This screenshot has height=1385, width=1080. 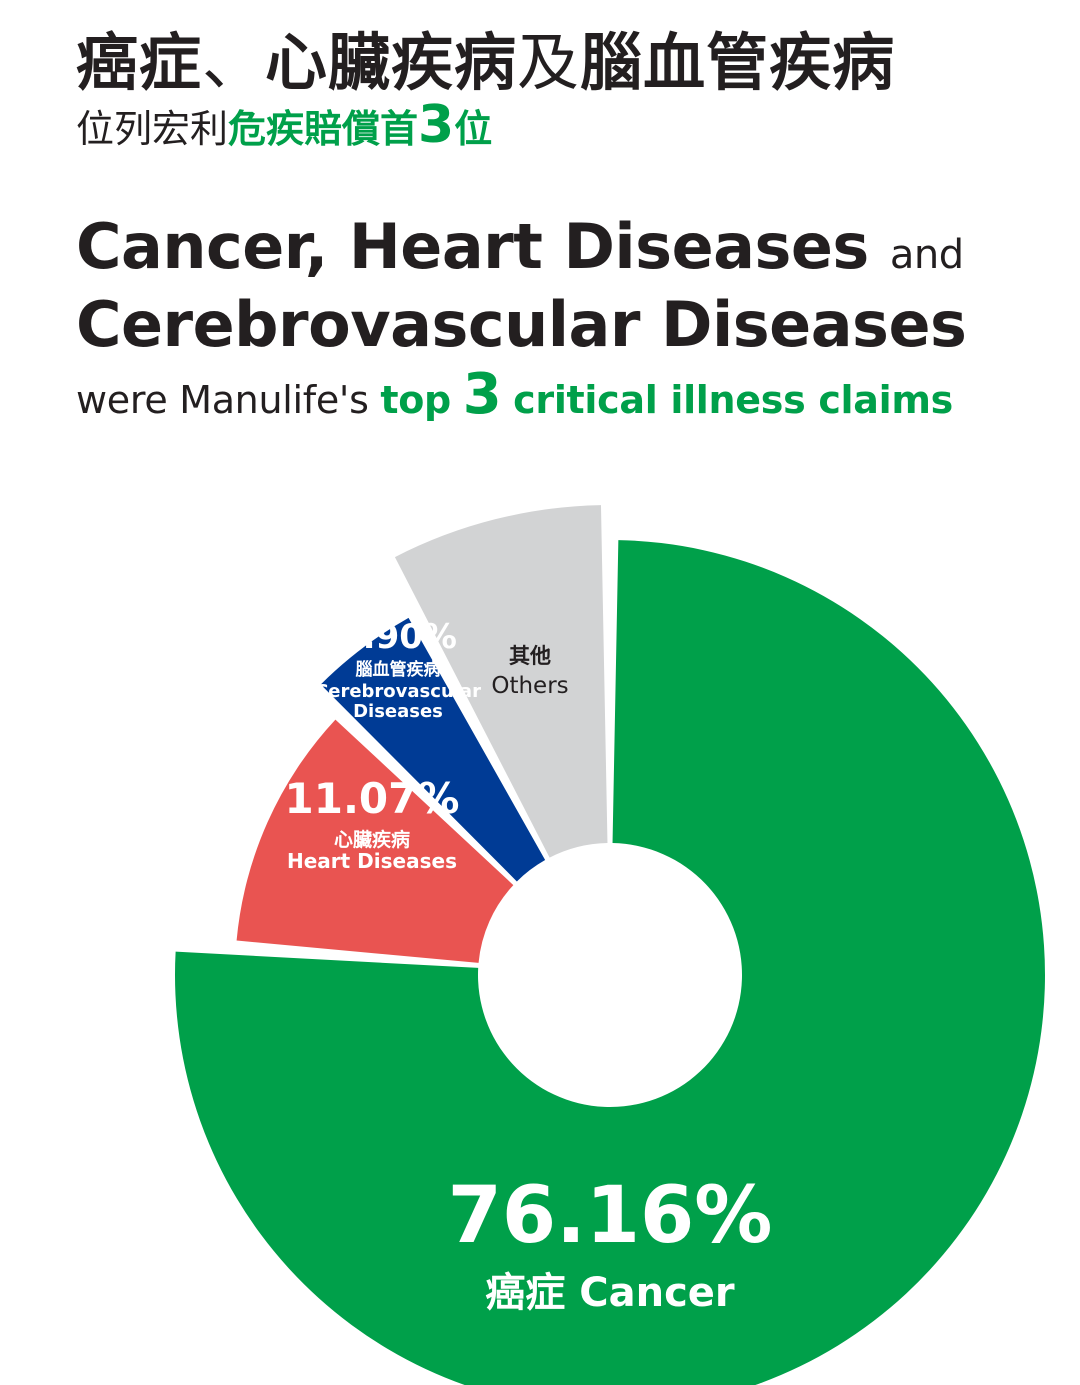 What do you see at coordinates (234, 62) in the screenshot?
I see `title-zh-sep: 、` at bounding box center [234, 62].